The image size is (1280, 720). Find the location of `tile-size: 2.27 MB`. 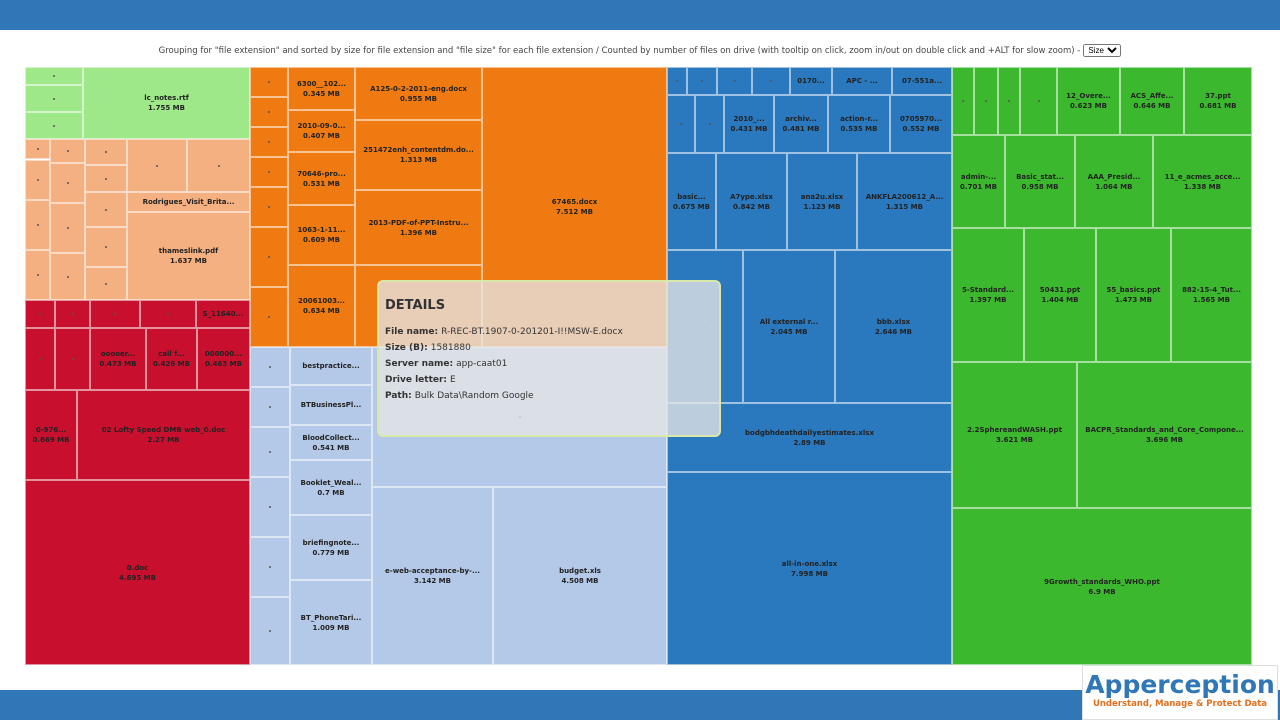

tile-size: 2.27 MB is located at coordinates (163, 440).